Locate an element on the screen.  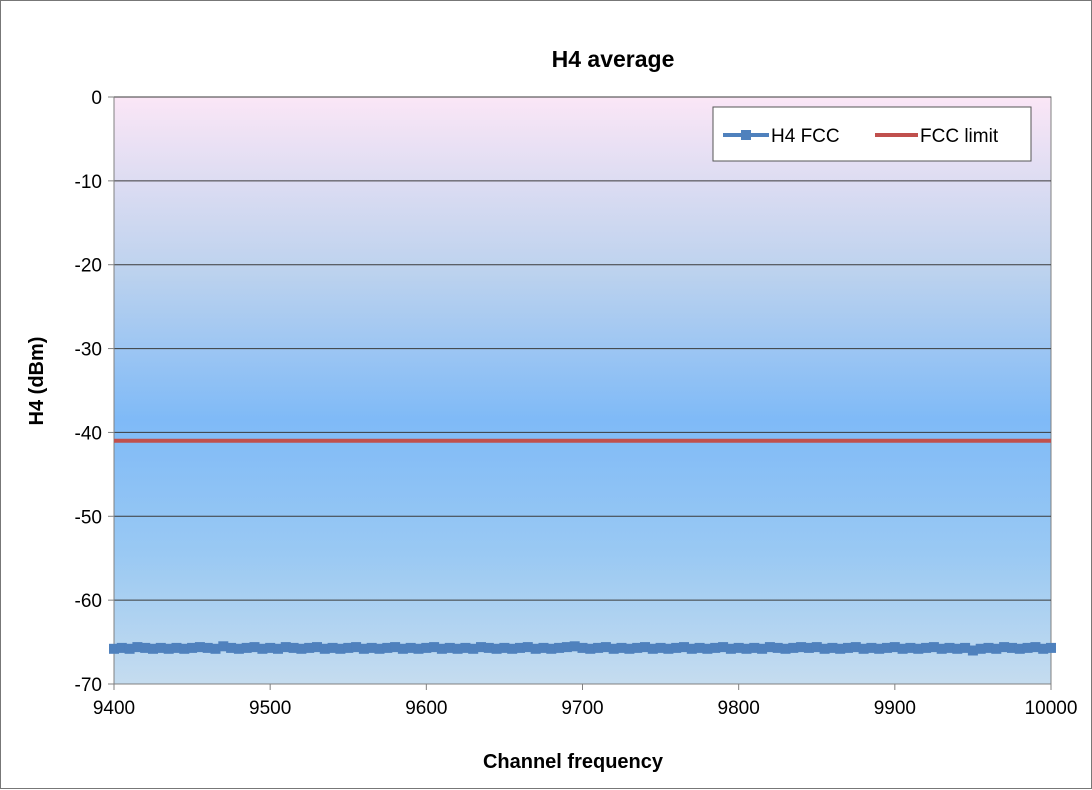
x-axis-label: Channel frequency is located at coordinates (573, 762).